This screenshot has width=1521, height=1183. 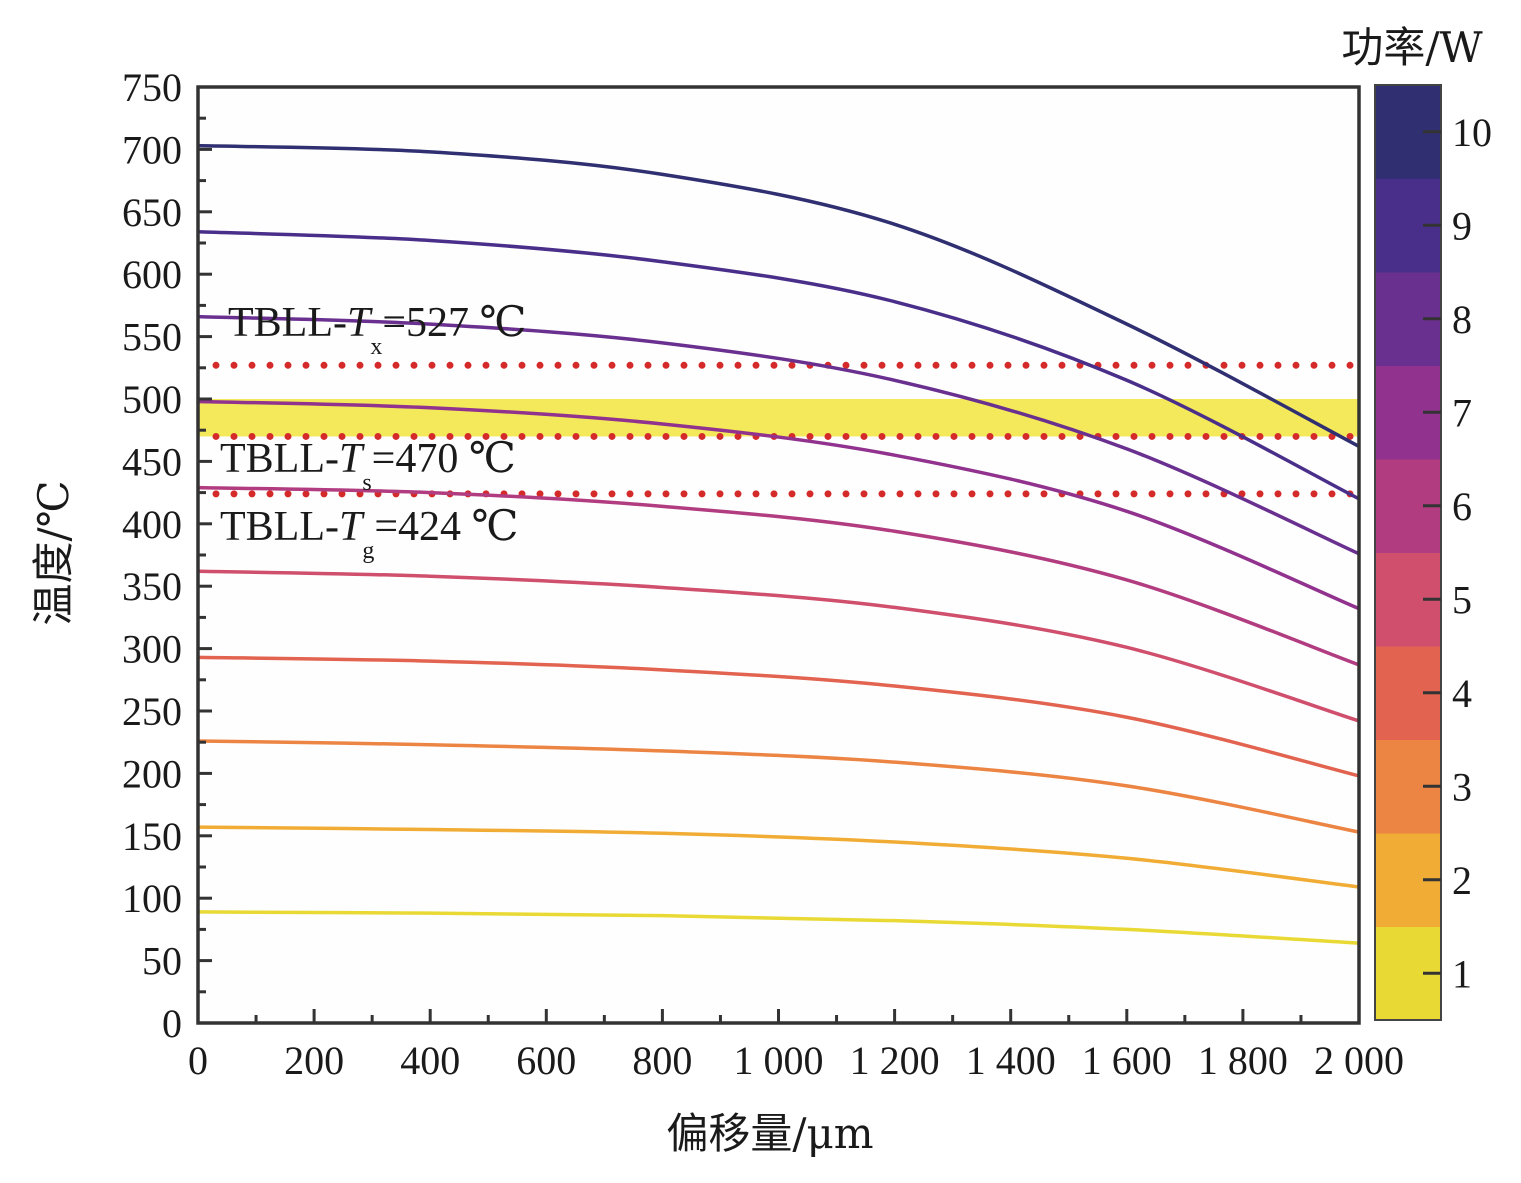 I want to click on colorbar-tick-label: 3, so click(x=1462, y=786).